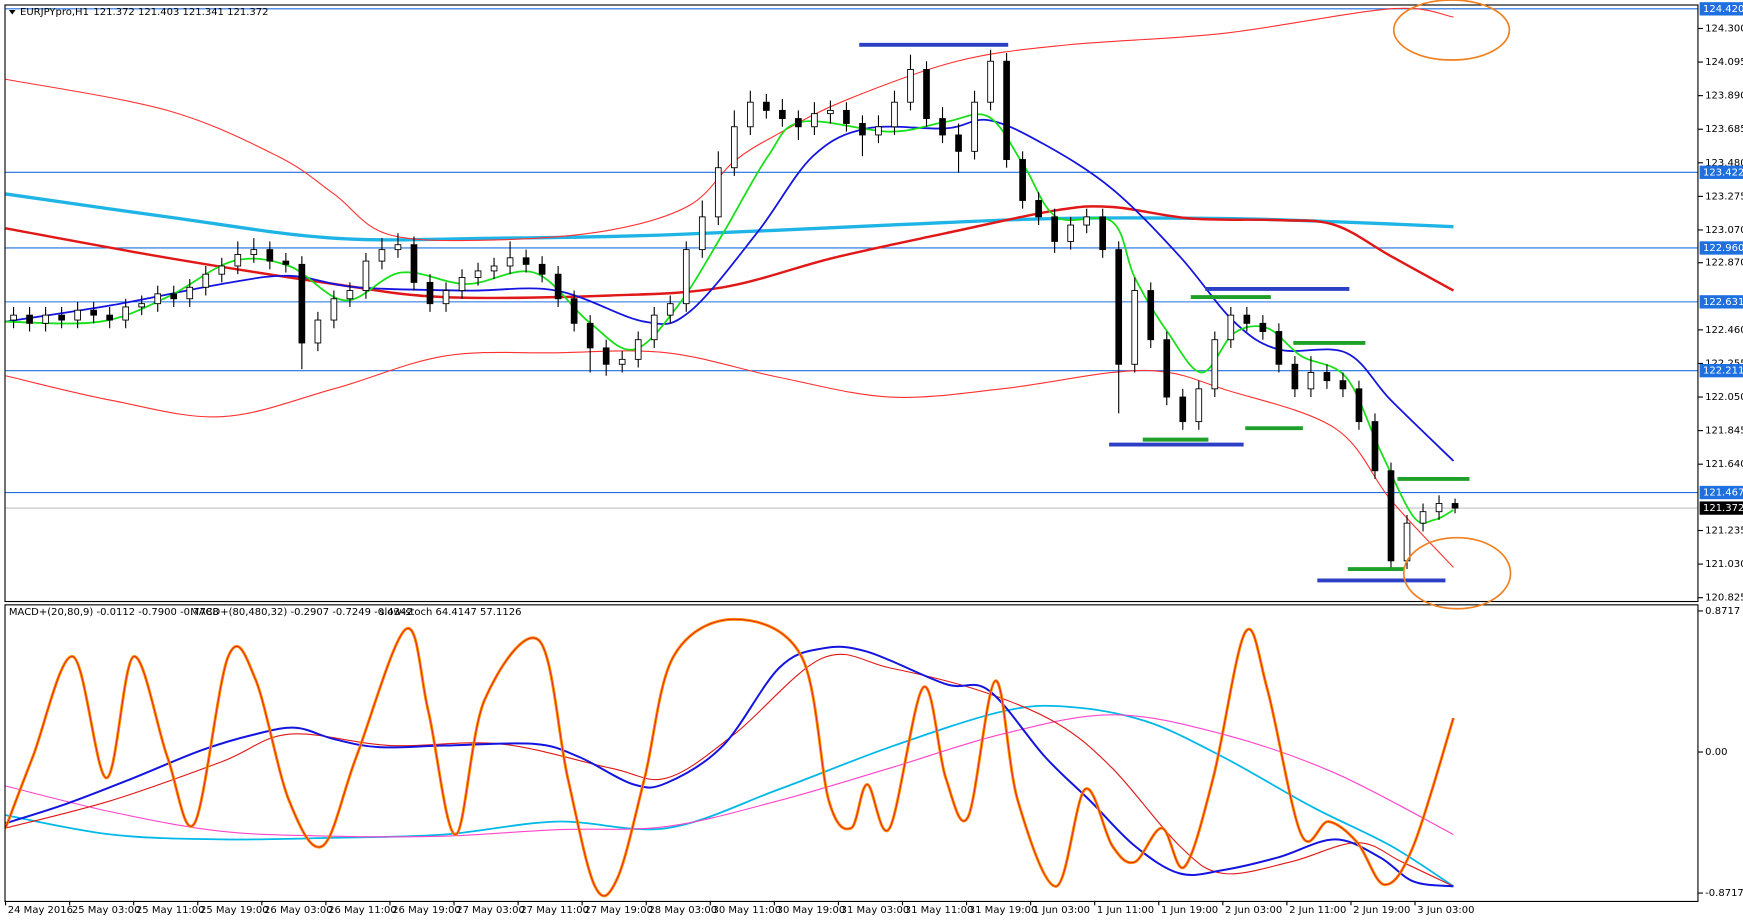  What do you see at coordinates (114, 612) in the screenshot?
I see `indicator-label: MACD+(20,80,9) -0.0112 -0.7900 -0.7788` at bounding box center [114, 612].